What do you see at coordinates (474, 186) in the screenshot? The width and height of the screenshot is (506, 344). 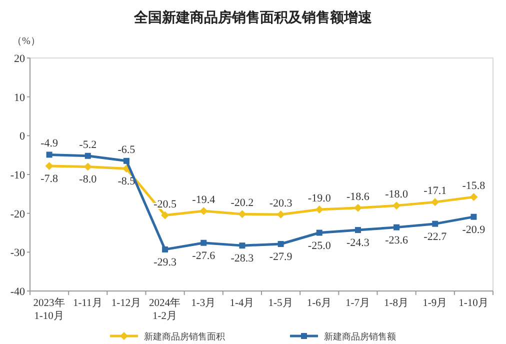 I see `data-label: -15.8` at bounding box center [474, 186].